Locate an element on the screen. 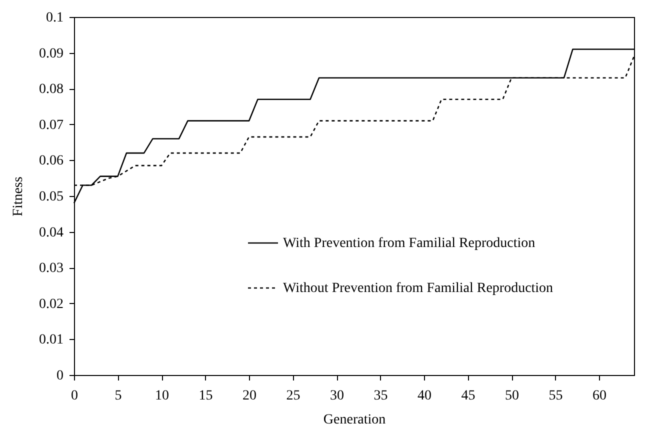 The height and width of the screenshot is (438, 662). x-tick-label: 35 is located at coordinates (381, 396).